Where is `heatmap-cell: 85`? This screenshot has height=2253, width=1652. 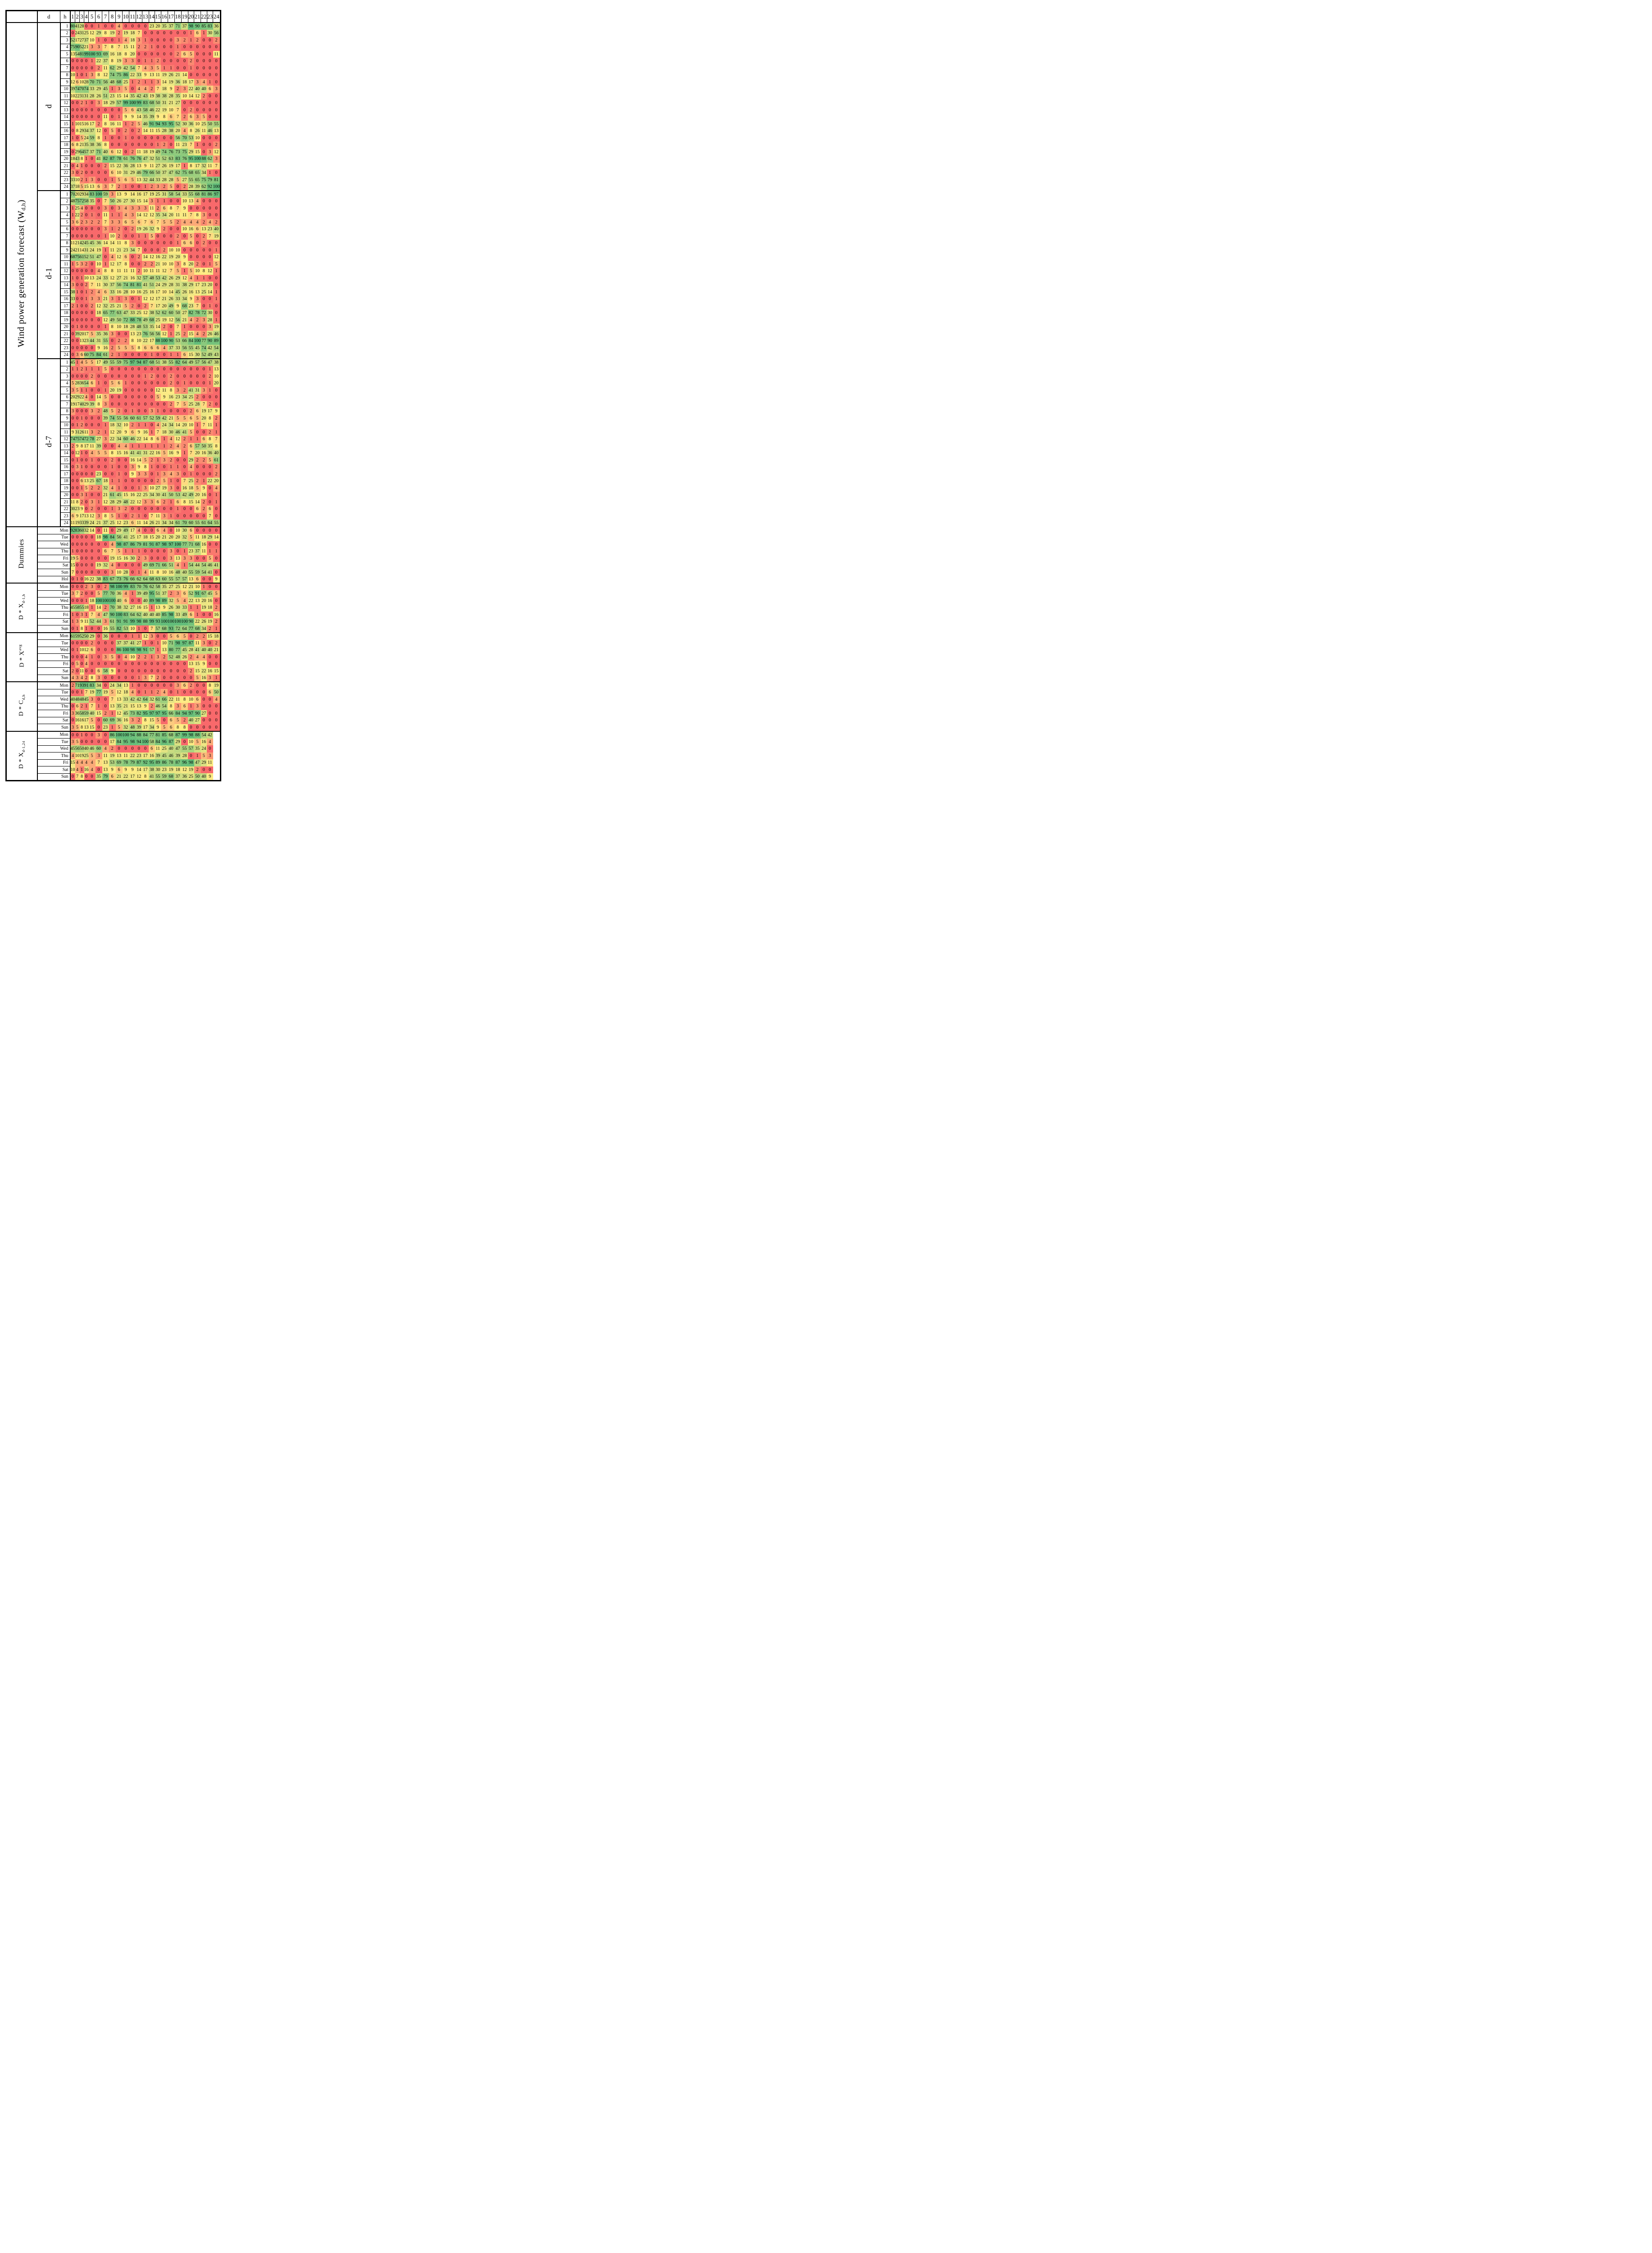 heatmap-cell: 85 is located at coordinates (164, 614).